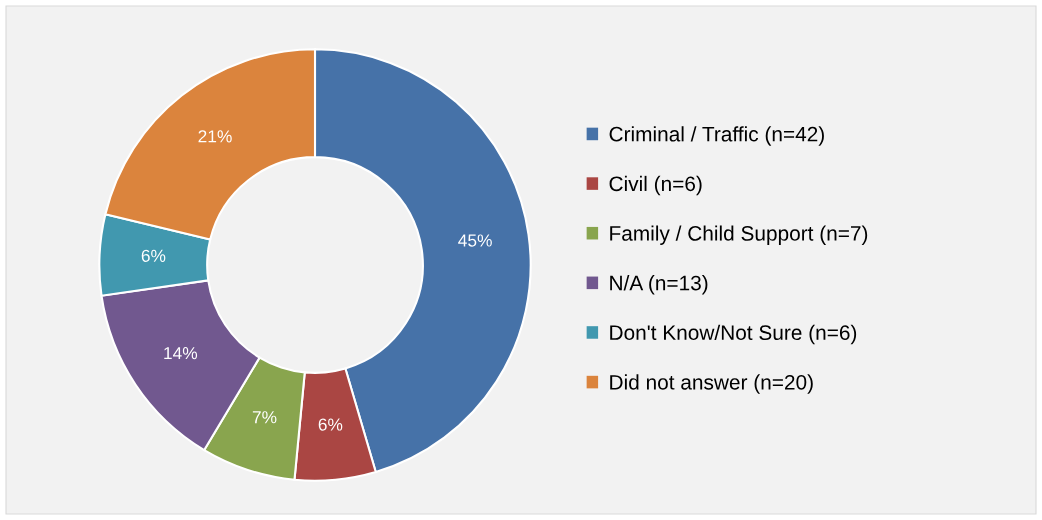 The width and height of the screenshot is (1042, 520). Describe the element at coordinates (739, 235) in the screenshot. I see `legend-label: Family / Child Support (n=7)` at that location.